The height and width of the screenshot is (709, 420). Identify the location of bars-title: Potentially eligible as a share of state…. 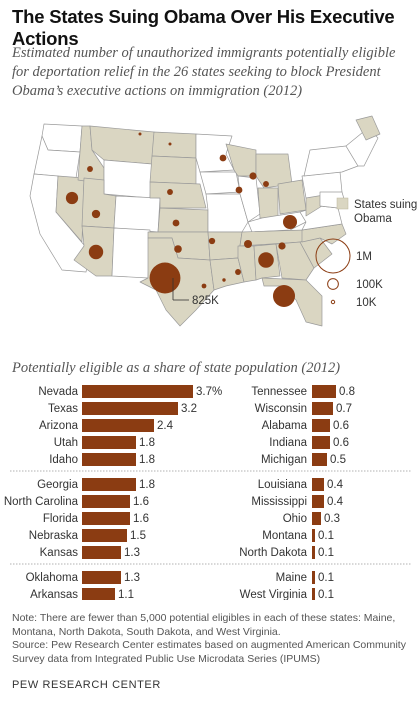
(176, 368).